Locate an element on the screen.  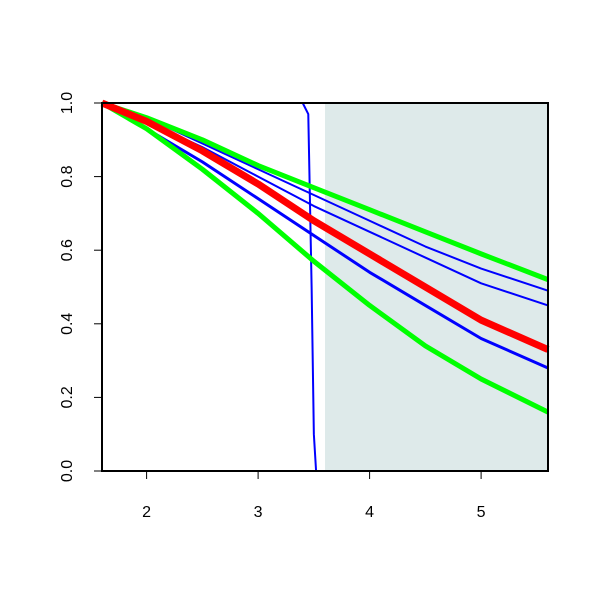
x-tick-label: 5 is located at coordinates (481, 512).